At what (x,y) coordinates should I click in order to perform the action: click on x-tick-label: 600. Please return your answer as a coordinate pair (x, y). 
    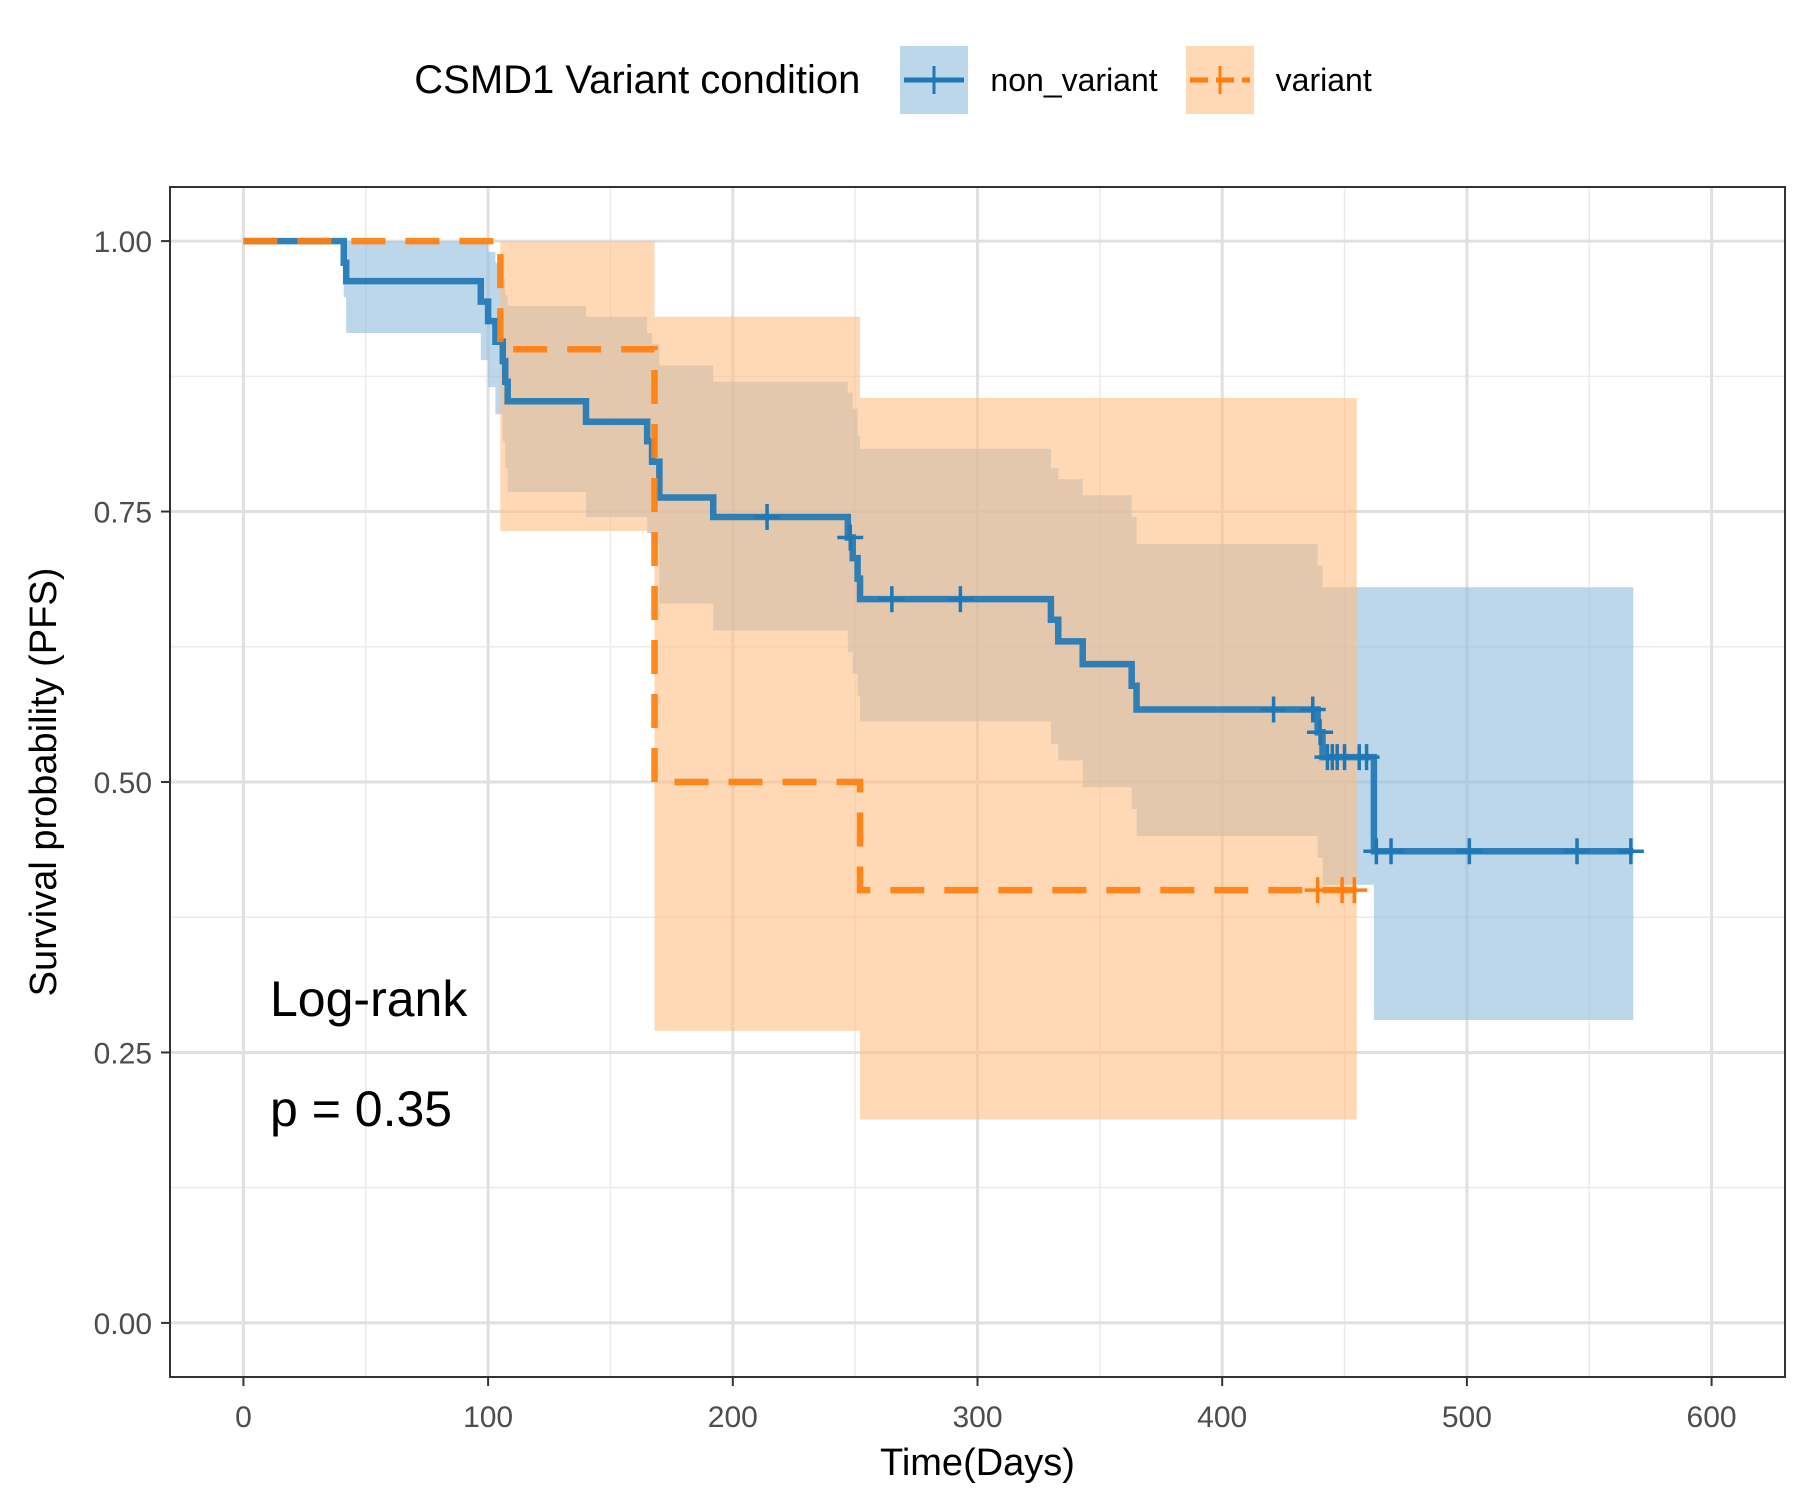
    Looking at the image, I should click on (1712, 1417).